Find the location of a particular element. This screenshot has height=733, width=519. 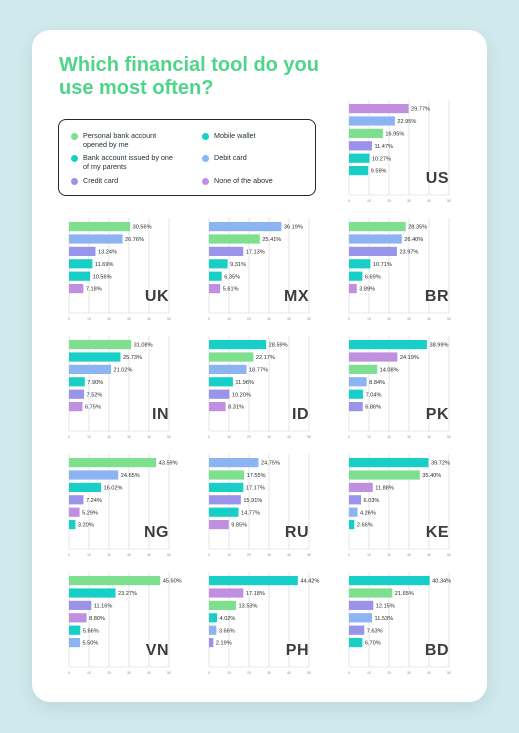

bar-value-label: 39.72% is located at coordinates (440, 464).